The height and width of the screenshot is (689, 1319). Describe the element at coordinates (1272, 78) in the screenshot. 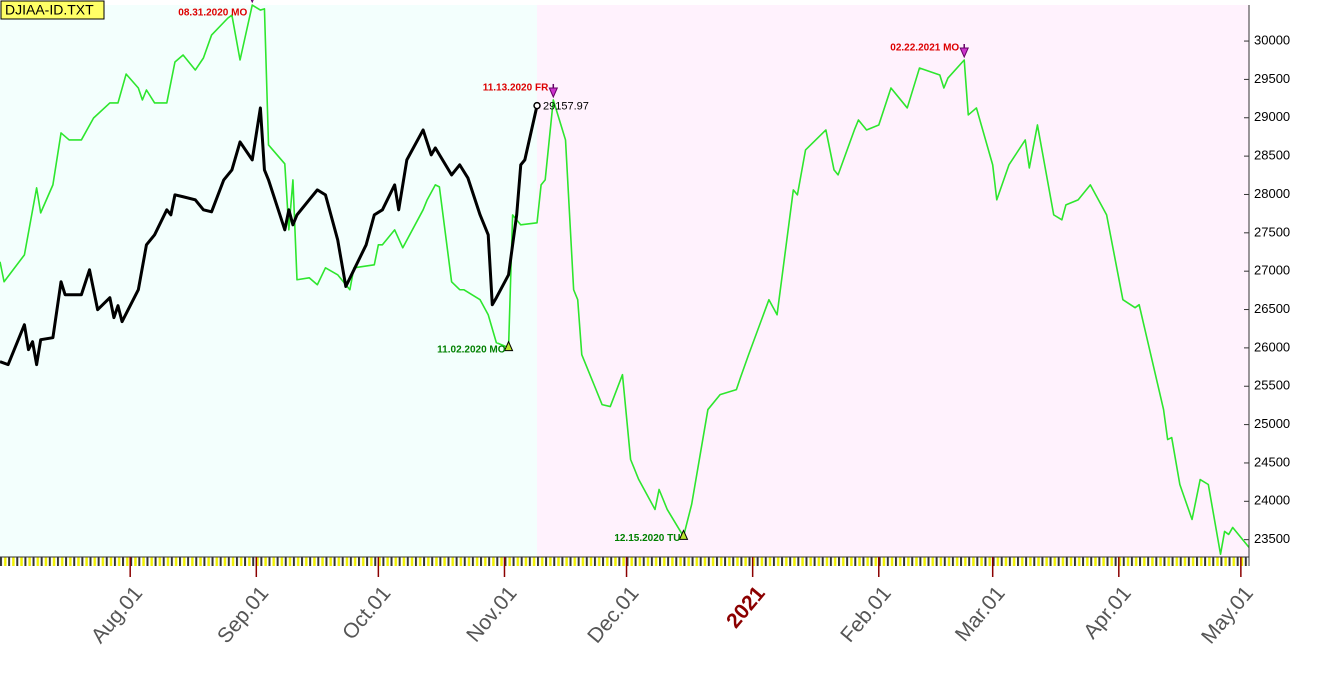

I see `y-tick-label: 29500` at that location.